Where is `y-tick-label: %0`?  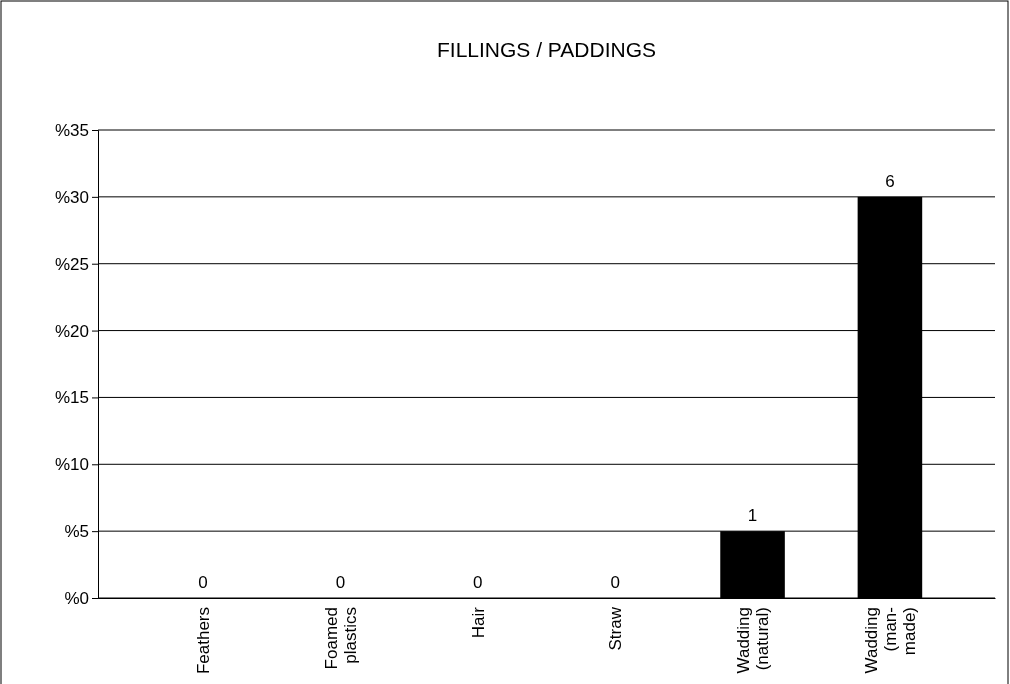 y-tick-label: %0 is located at coordinates (76, 598).